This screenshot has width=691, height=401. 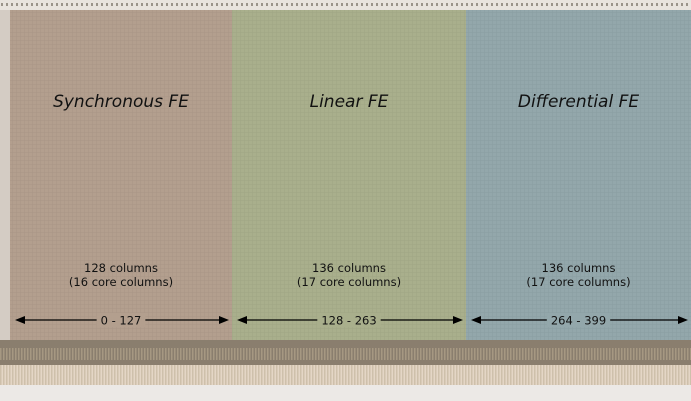 I want to click on region-title: Linear FE, so click(x=349, y=102).